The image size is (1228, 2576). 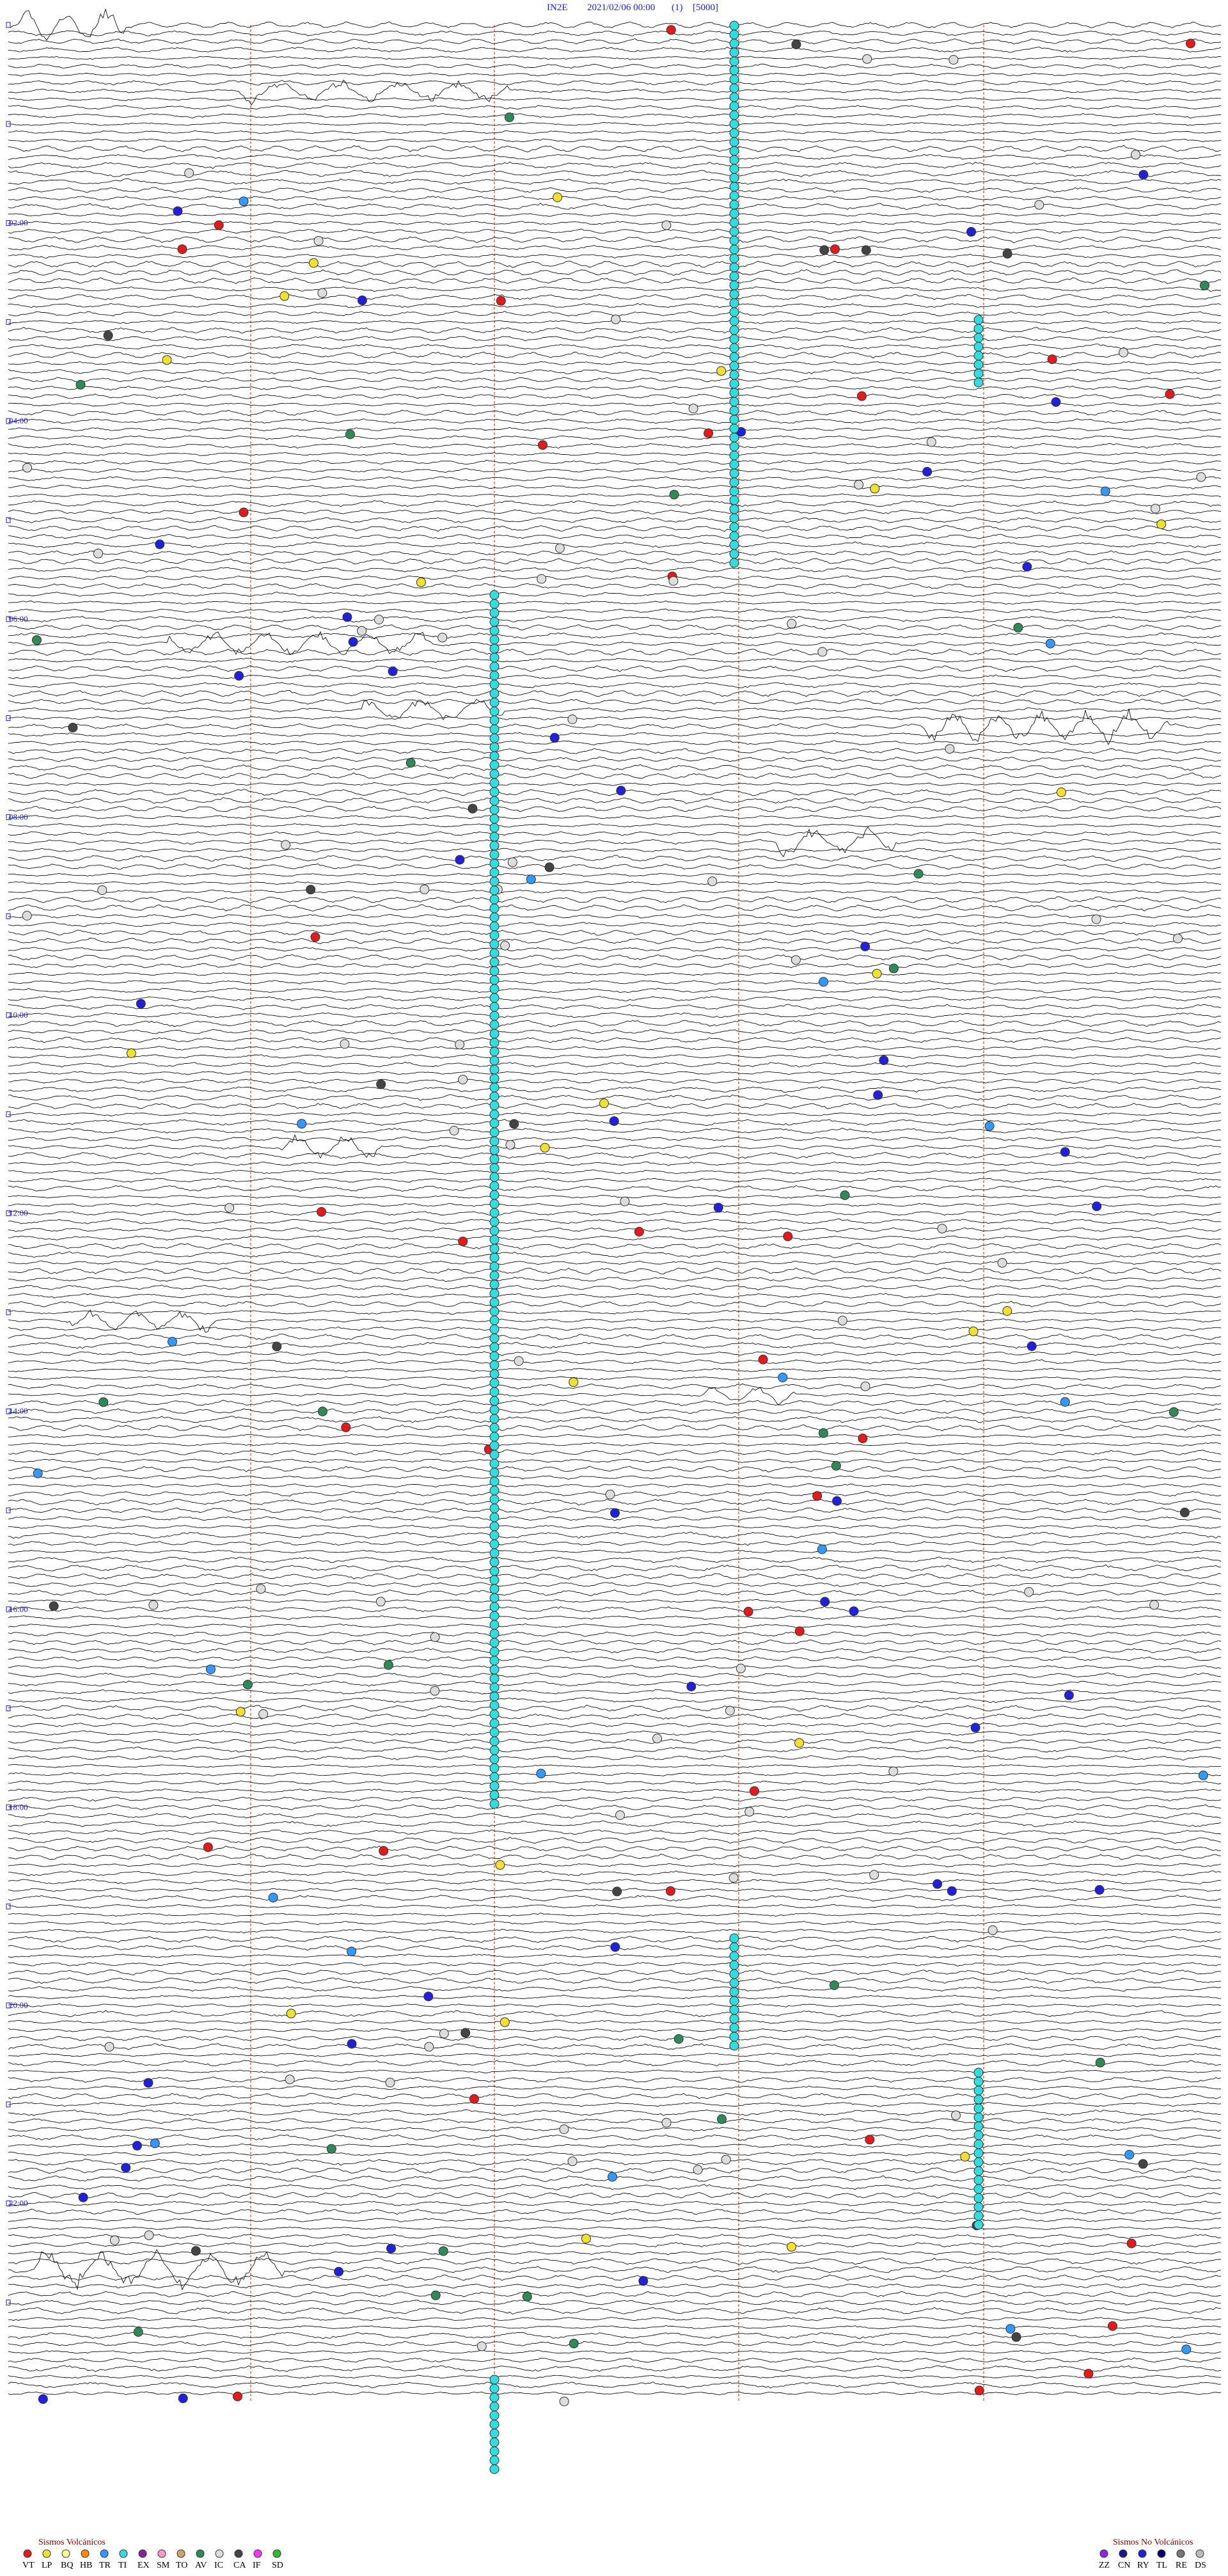 I want to click on legend-code: LP, so click(x=47, y=2565).